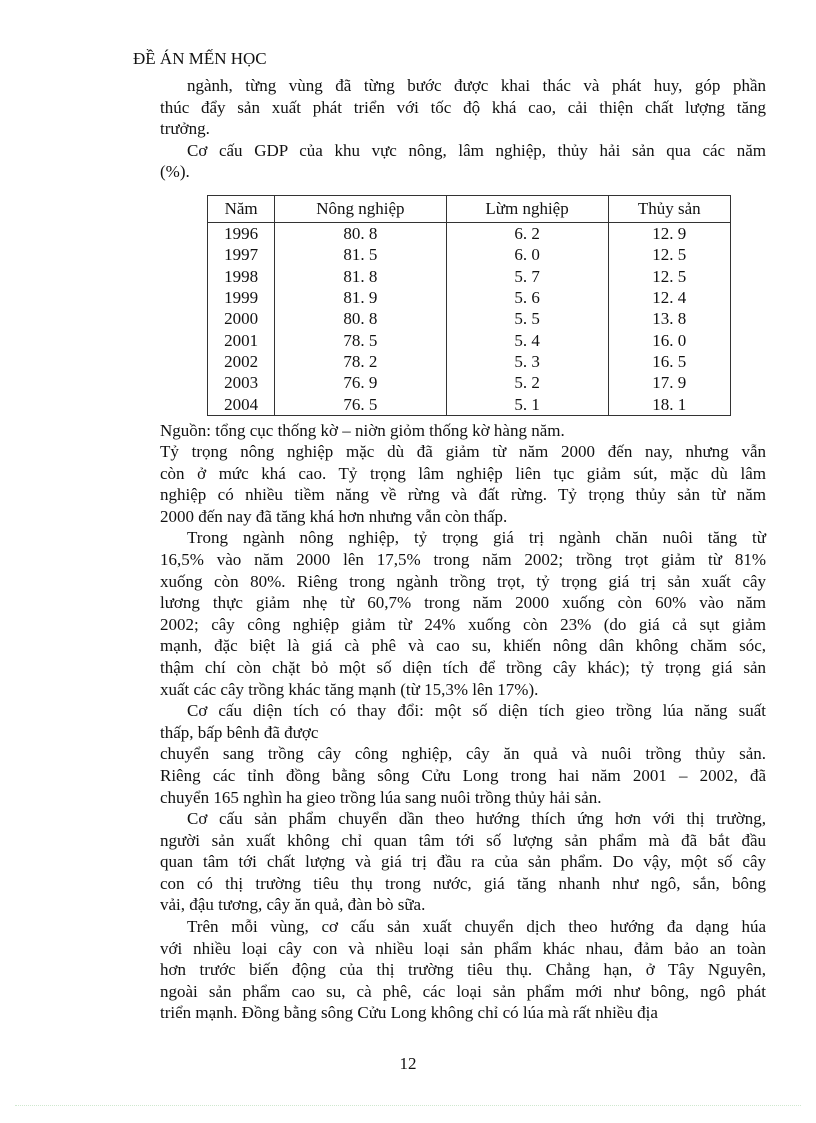 The image size is (816, 1123). Describe the element at coordinates (527, 233) in the screenshot. I see `table-cell: 6. 2` at that location.